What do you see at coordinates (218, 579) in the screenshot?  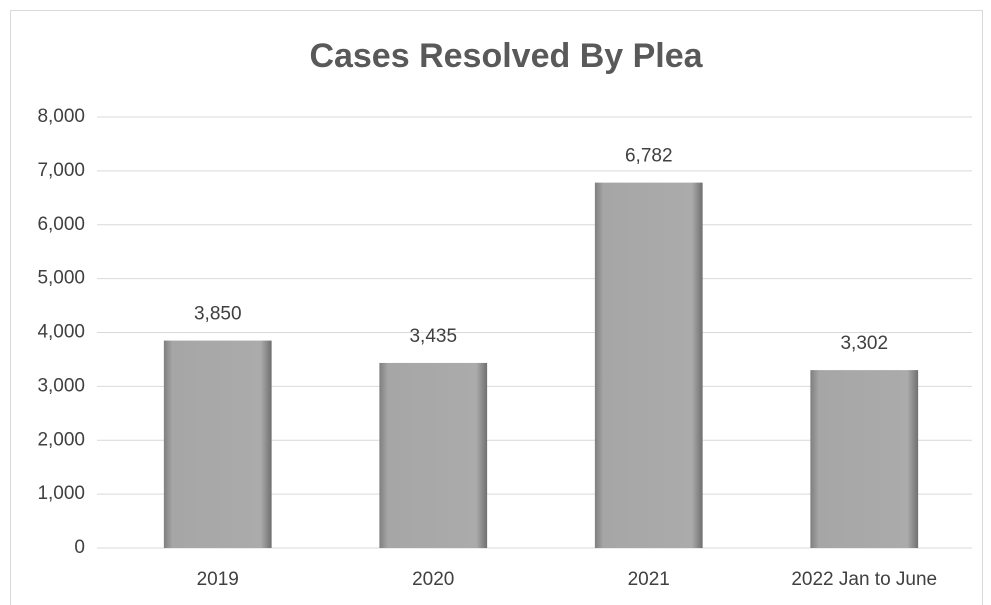 I see `x-tick-label: 2019` at bounding box center [218, 579].